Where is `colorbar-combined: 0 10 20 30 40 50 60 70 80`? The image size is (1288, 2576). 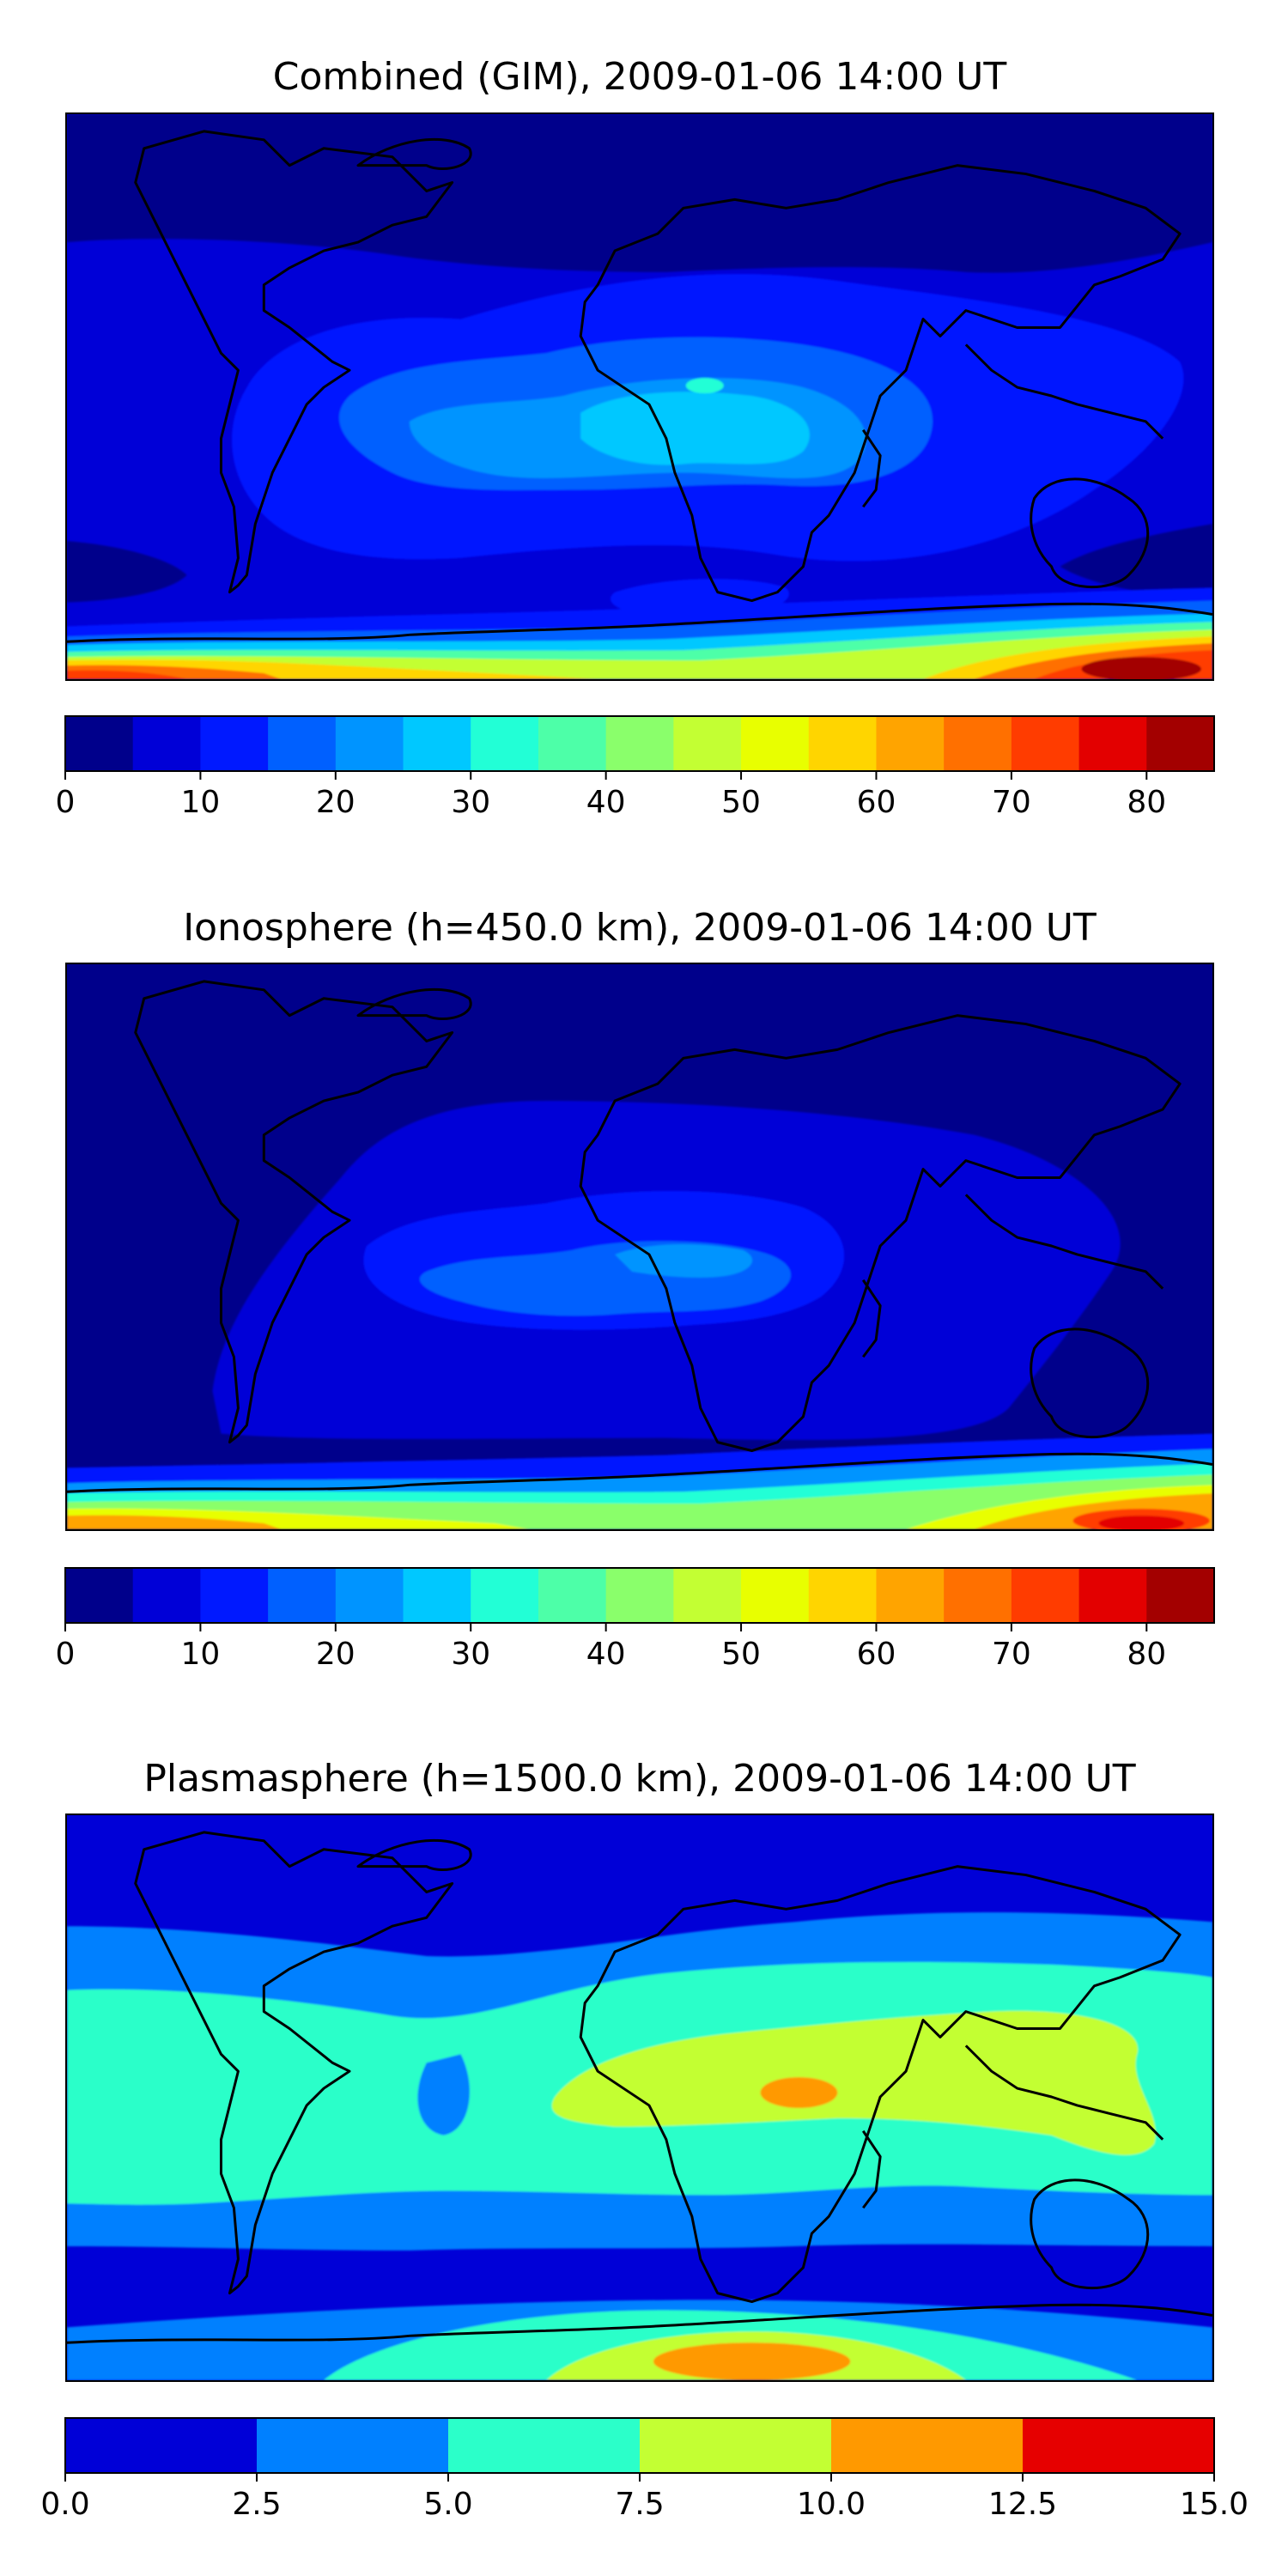 colorbar-combined: 0 10 20 30 40 50 60 70 80 is located at coordinates (636, 768).